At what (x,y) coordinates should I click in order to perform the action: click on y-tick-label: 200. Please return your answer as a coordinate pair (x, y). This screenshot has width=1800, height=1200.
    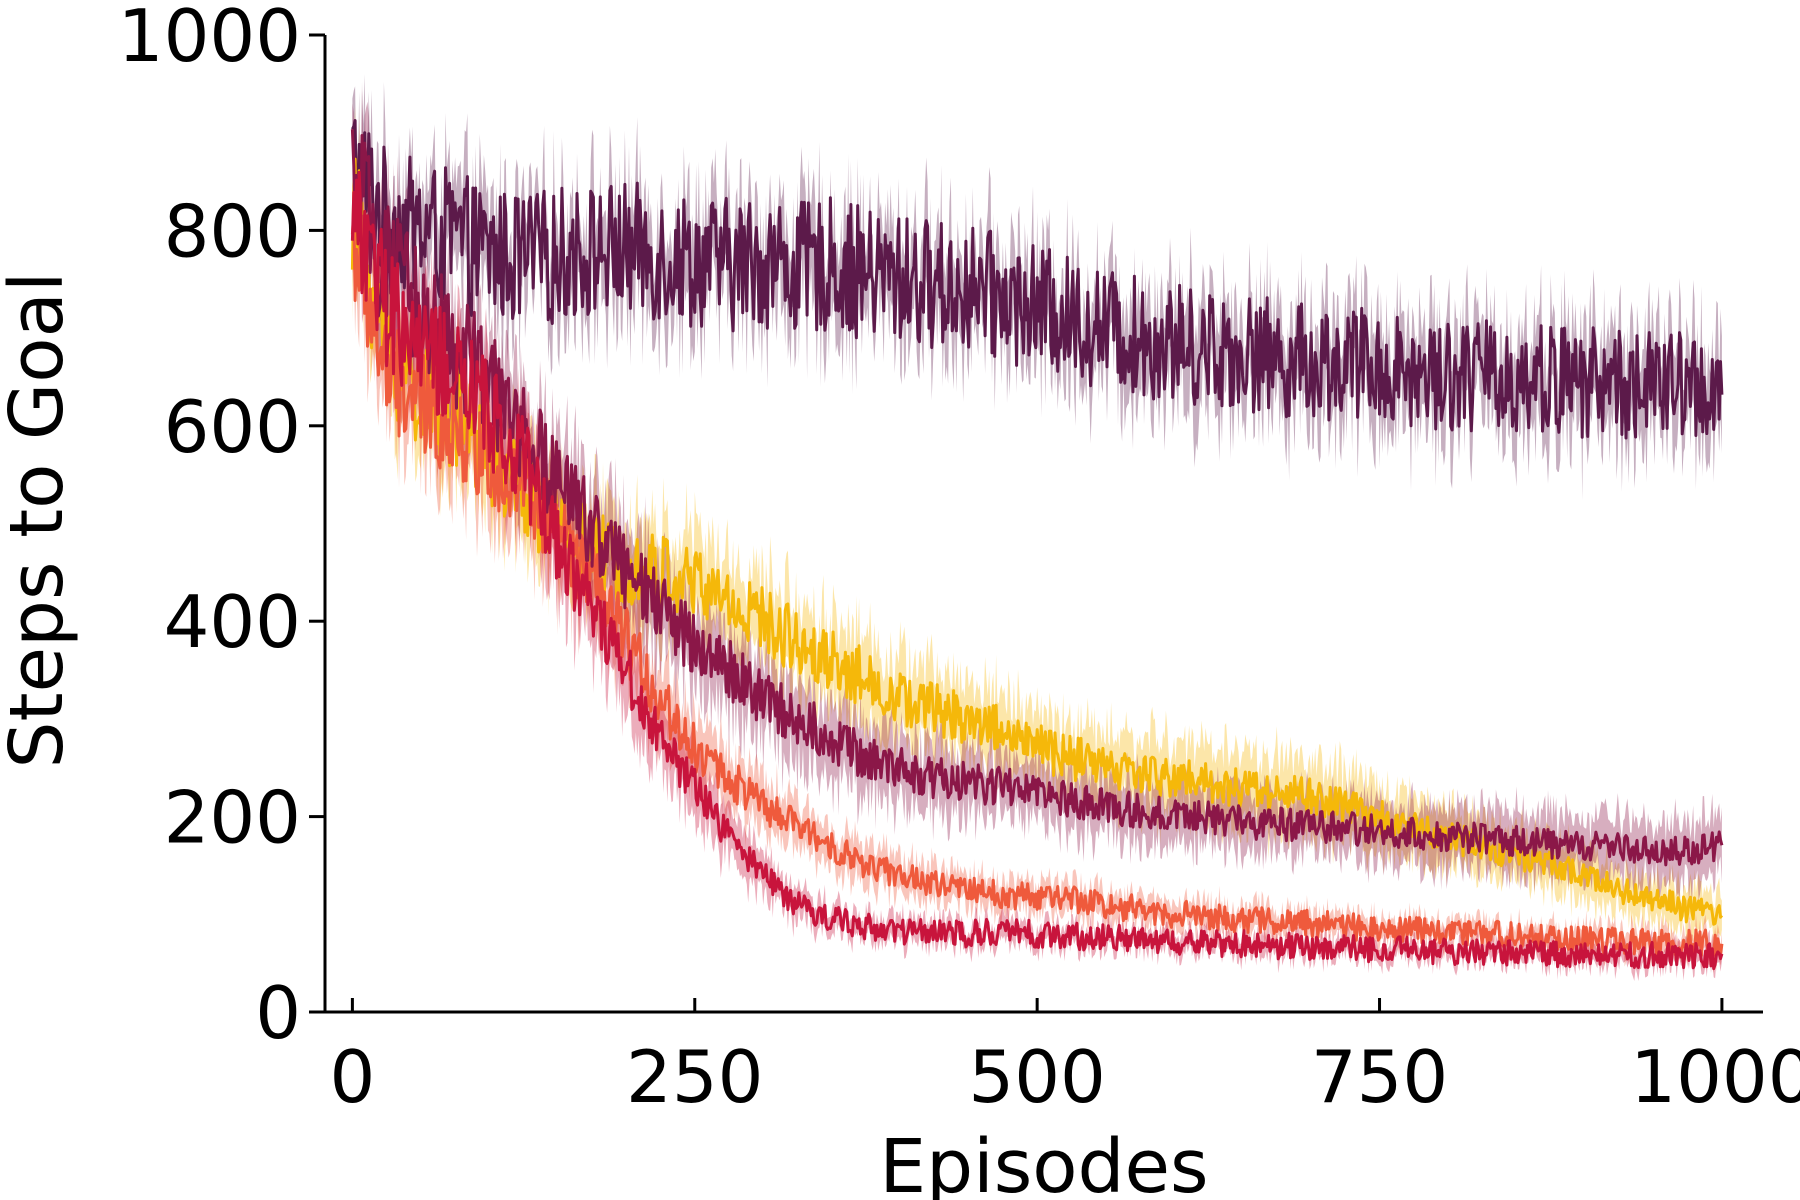
    Looking at the image, I should click on (232, 818).